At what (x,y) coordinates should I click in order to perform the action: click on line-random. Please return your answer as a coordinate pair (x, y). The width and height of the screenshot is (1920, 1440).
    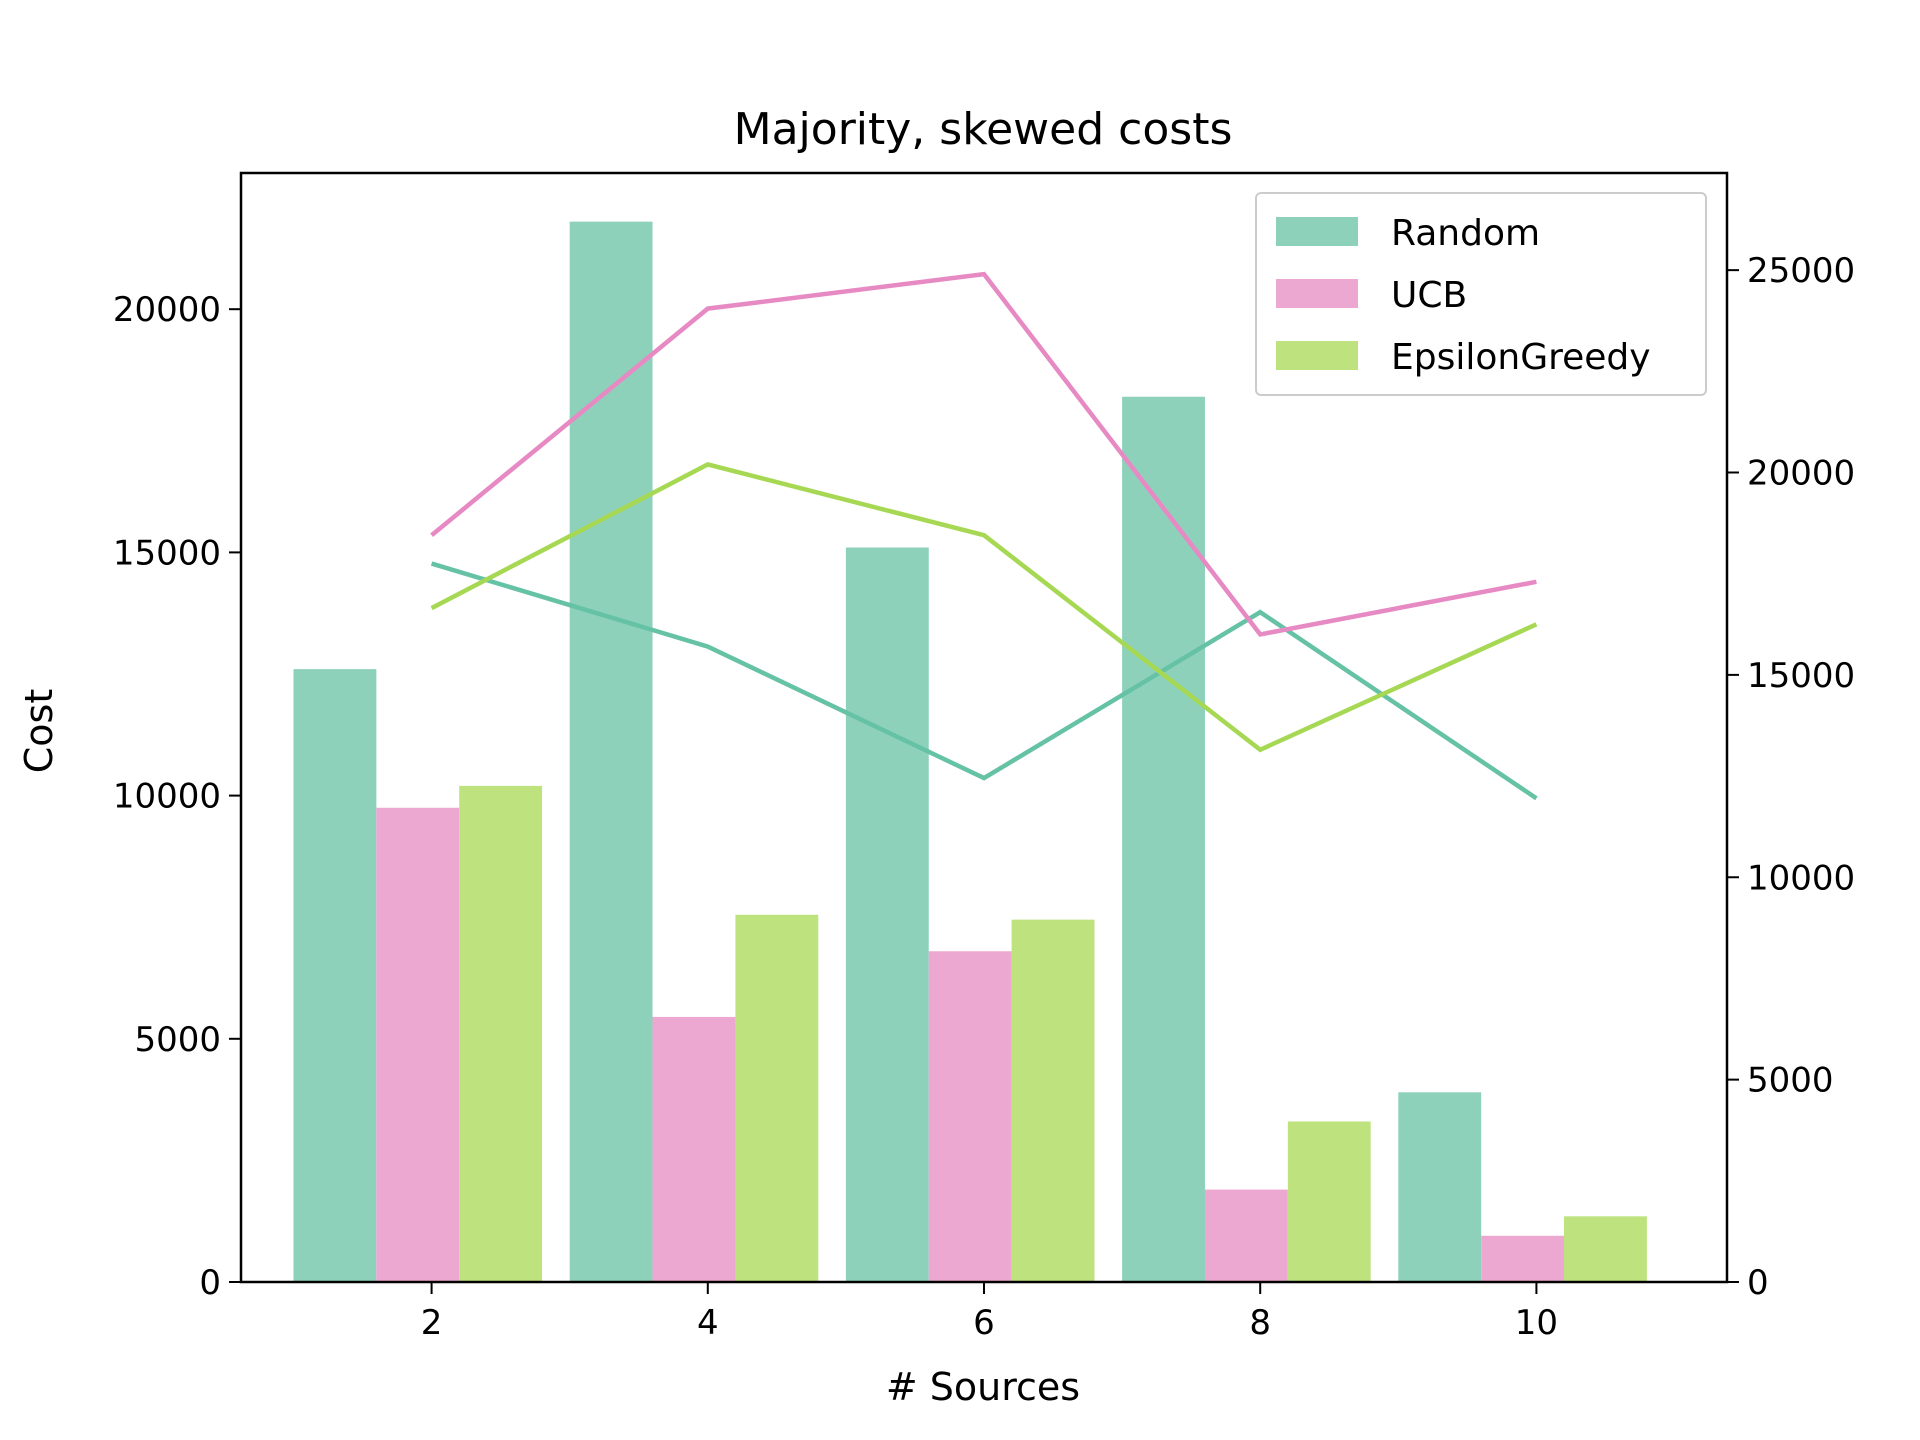
    Looking at the image, I should click on (984, 681).